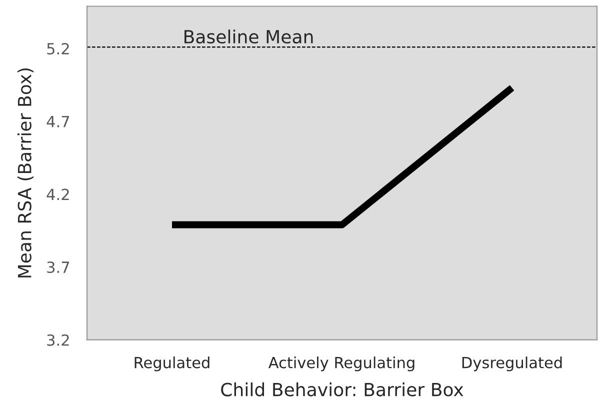 Image resolution: width=600 pixels, height=417 pixels. What do you see at coordinates (25, 173) in the screenshot?
I see `y-axis-title: Mean RSA (Barrier Box)` at bounding box center [25, 173].